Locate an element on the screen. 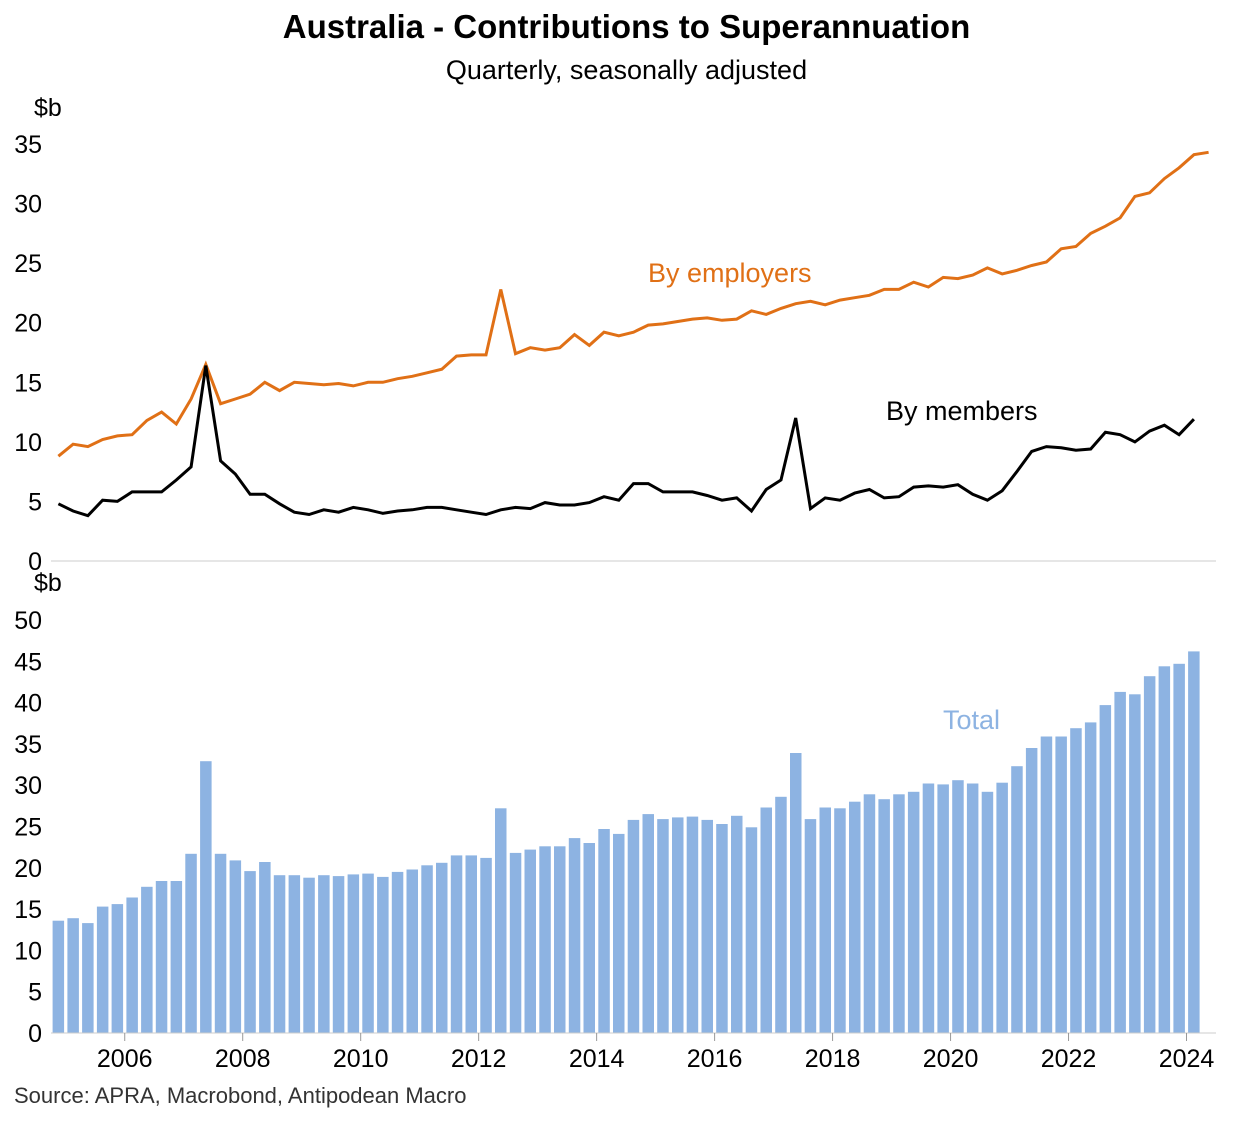  top-y-tick-label: 10 is located at coordinates (28, 443).